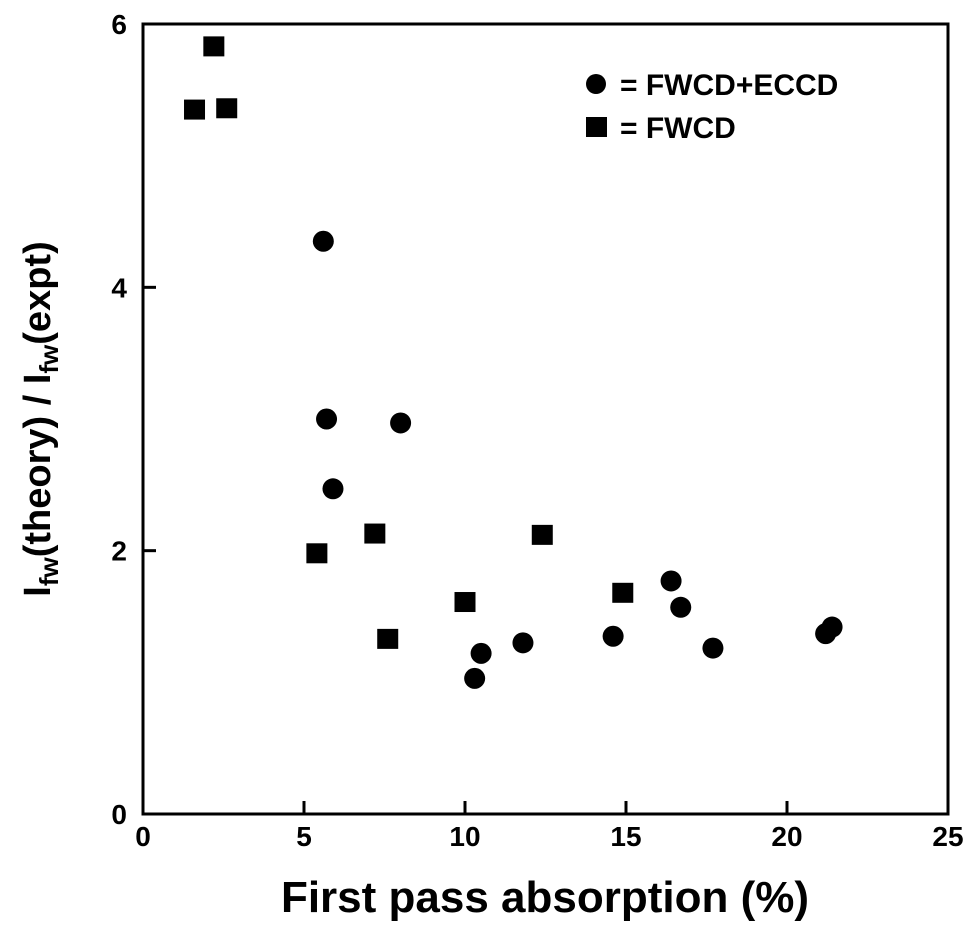  What do you see at coordinates (596, 84) in the screenshot?
I see `legend-circle-marker` at bounding box center [596, 84].